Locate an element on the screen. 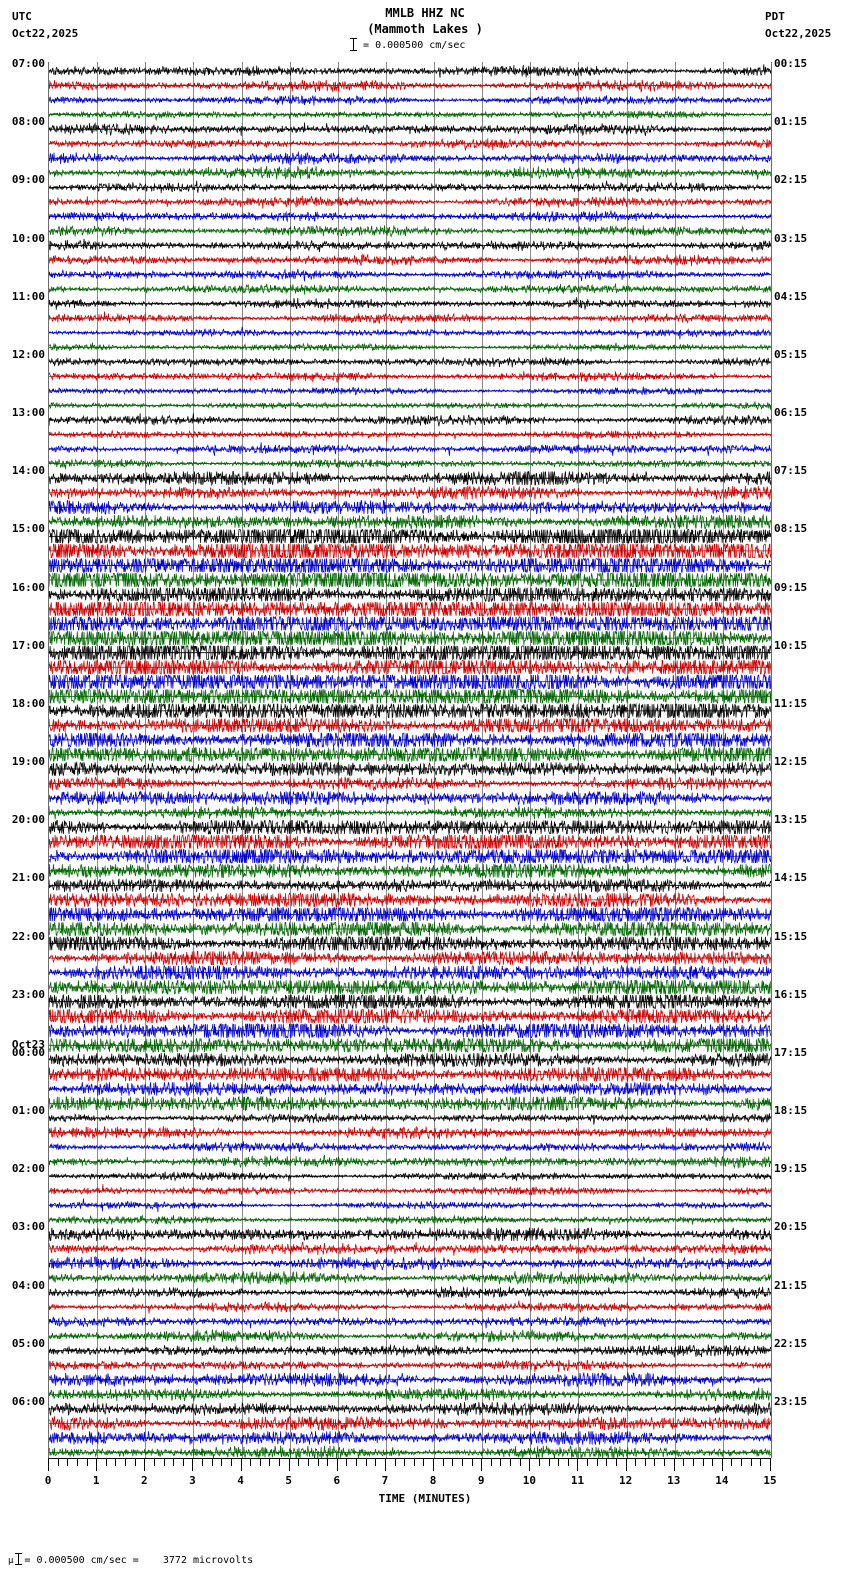  pdt-hour-label-9: 09:15 is located at coordinates (791, 587).